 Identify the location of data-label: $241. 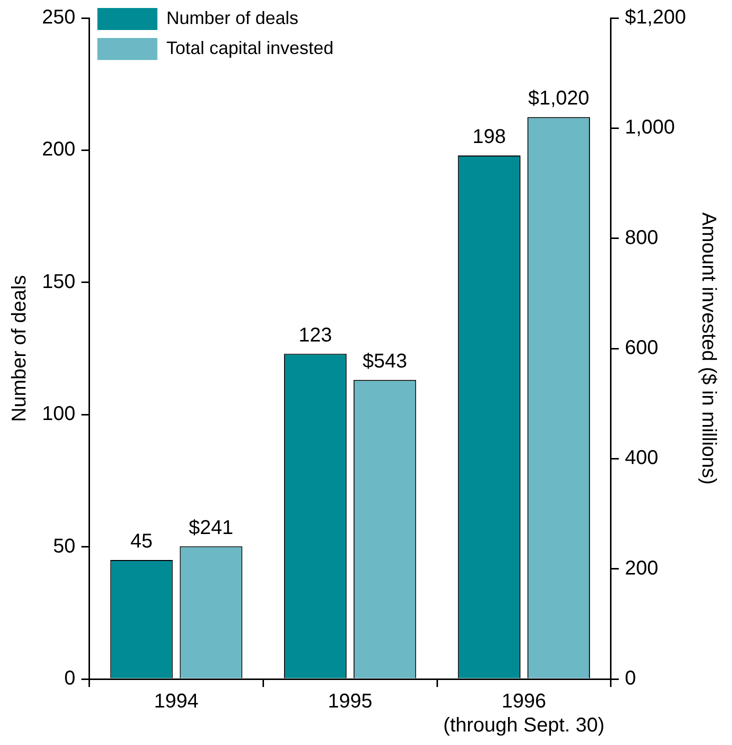
(211, 527).